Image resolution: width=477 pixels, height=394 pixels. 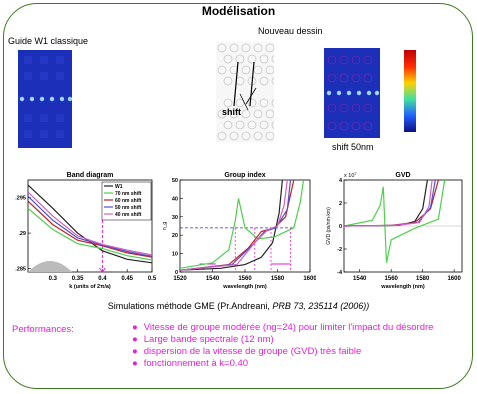 I want to click on guide-label: Guide W1 classique, so click(x=48, y=41).